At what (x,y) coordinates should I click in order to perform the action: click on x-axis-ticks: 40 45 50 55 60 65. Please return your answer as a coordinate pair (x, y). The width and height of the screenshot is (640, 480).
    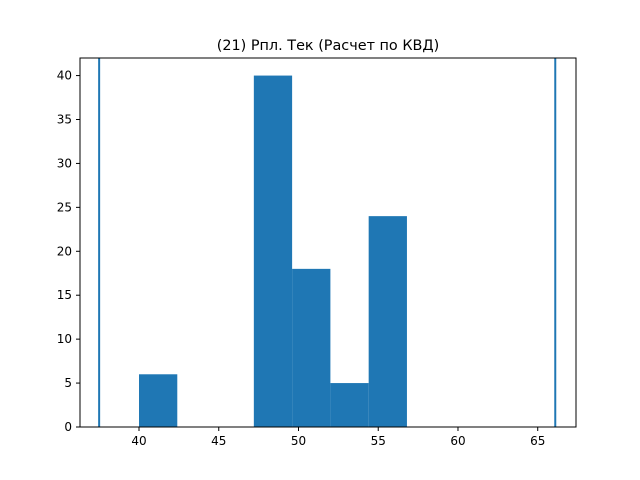
    Looking at the image, I should click on (338, 437).